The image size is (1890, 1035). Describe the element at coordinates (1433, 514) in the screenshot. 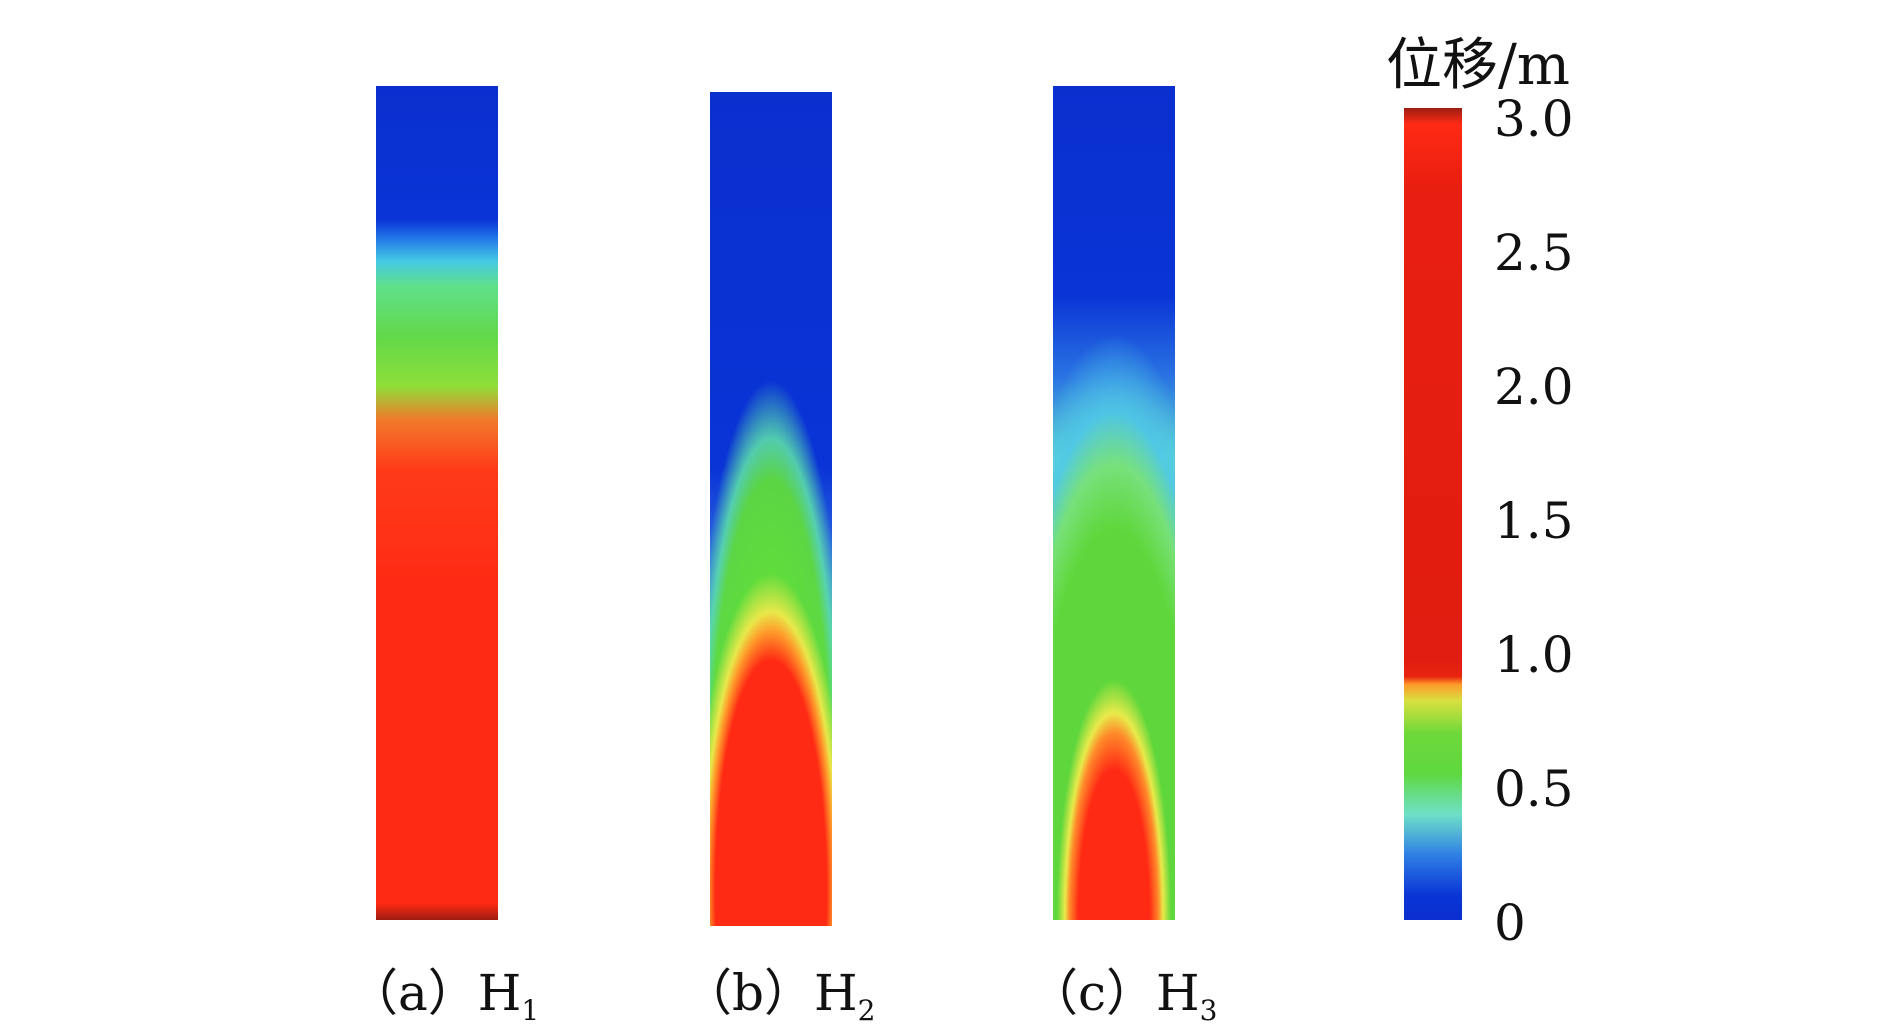

I see `colorbar` at that location.